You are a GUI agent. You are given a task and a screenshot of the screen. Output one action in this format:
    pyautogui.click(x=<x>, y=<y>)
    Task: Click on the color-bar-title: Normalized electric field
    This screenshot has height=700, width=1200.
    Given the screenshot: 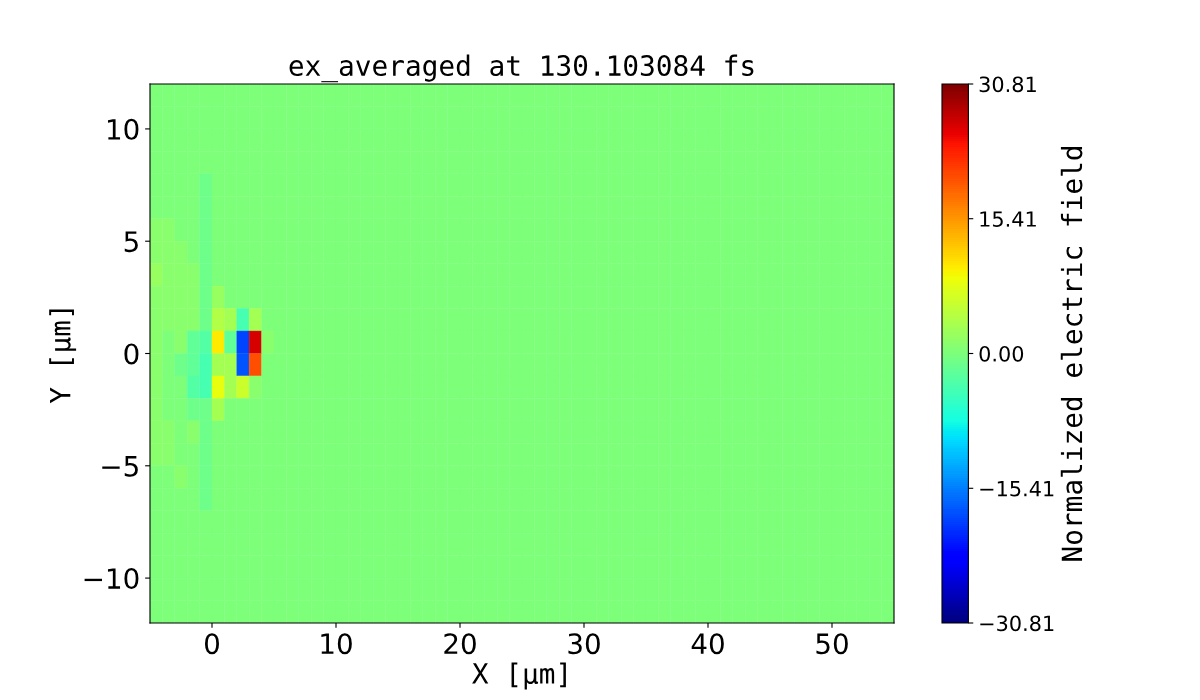 What is the action you would take?
    pyautogui.click(x=1071, y=354)
    